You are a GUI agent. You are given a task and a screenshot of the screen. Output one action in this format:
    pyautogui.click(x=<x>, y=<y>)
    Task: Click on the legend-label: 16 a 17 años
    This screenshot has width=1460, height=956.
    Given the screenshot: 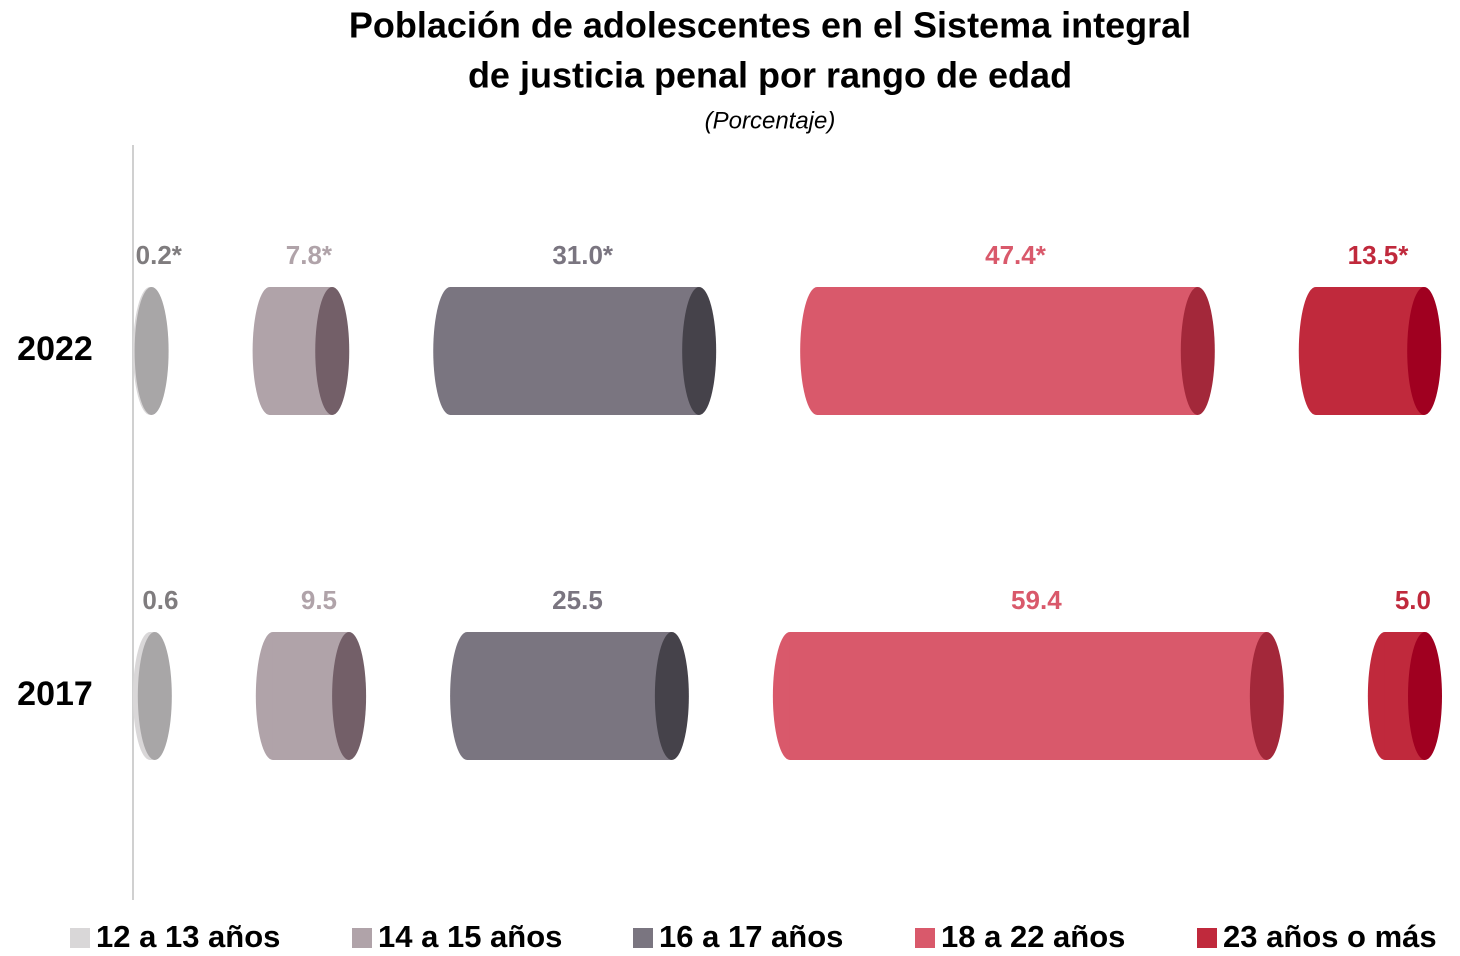 What is the action you would take?
    pyautogui.click(x=751, y=936)
    